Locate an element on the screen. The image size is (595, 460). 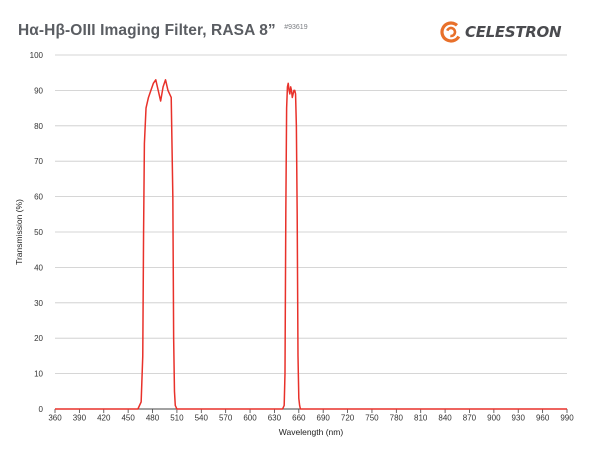
y-tick-label: 40 is located at coordinates (38, 267).